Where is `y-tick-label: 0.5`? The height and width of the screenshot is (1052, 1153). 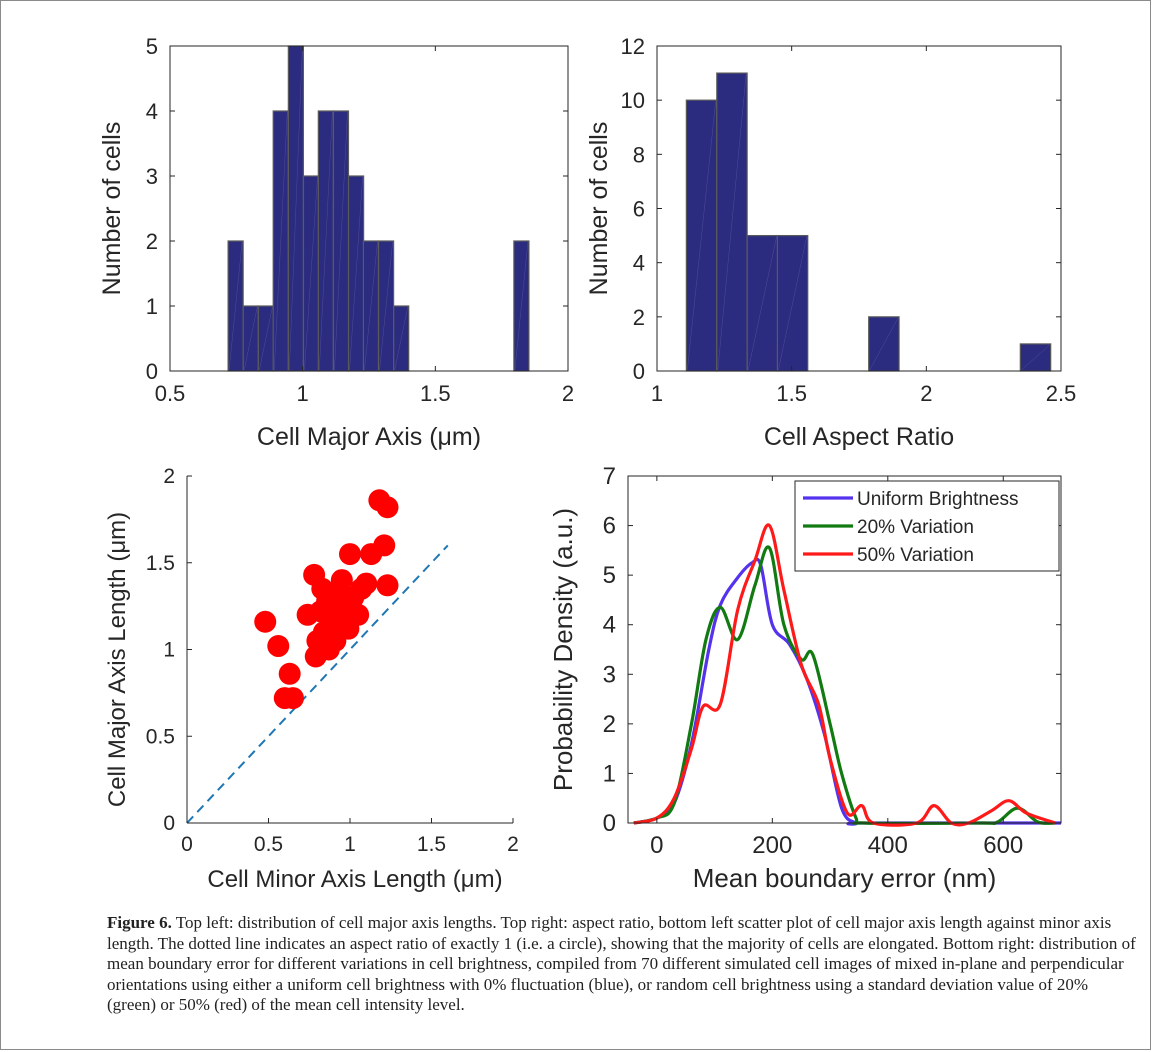 y-tick-label: 0.5 is located at coordinates (160, 736).